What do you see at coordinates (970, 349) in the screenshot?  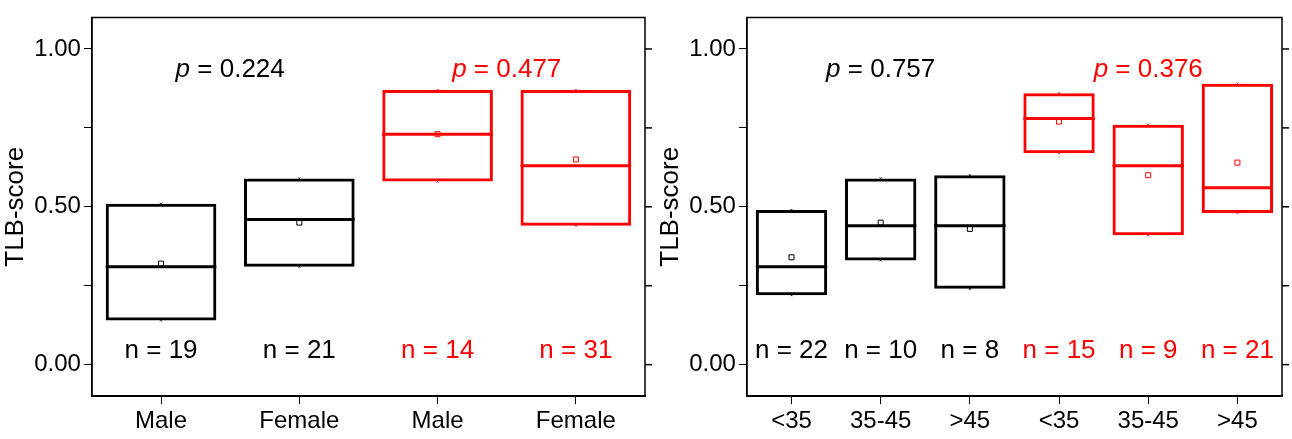 I see `annotation: n = 8` at bounding box center [970, 349].